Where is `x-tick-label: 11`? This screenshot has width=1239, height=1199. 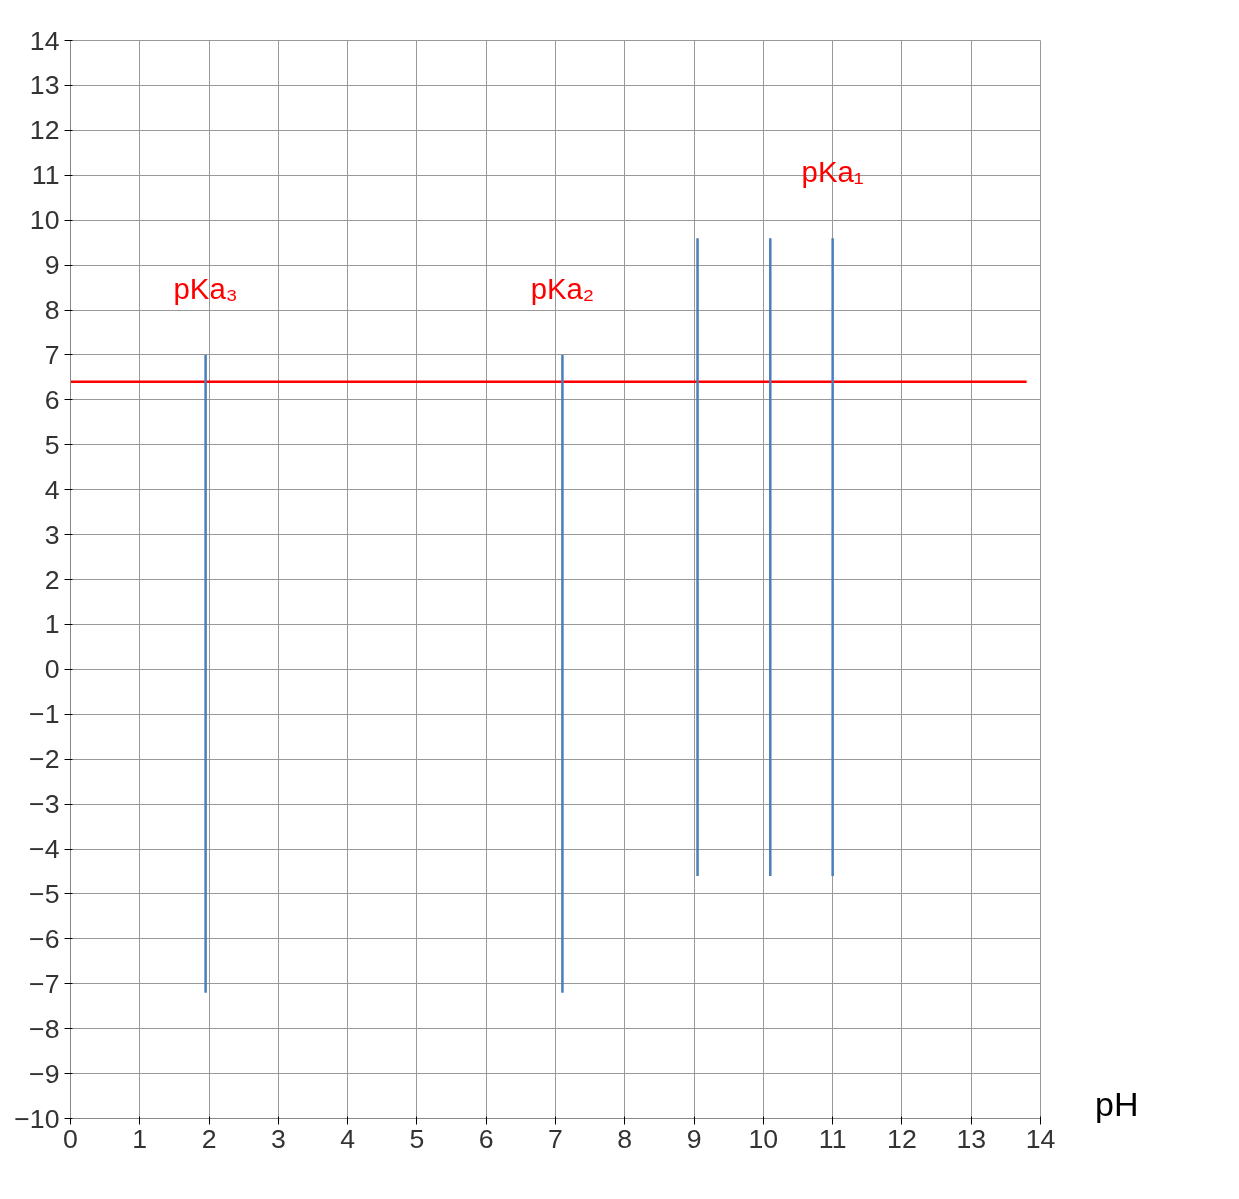 x-tick-label: 11 is located at coordinates (832, 1138).